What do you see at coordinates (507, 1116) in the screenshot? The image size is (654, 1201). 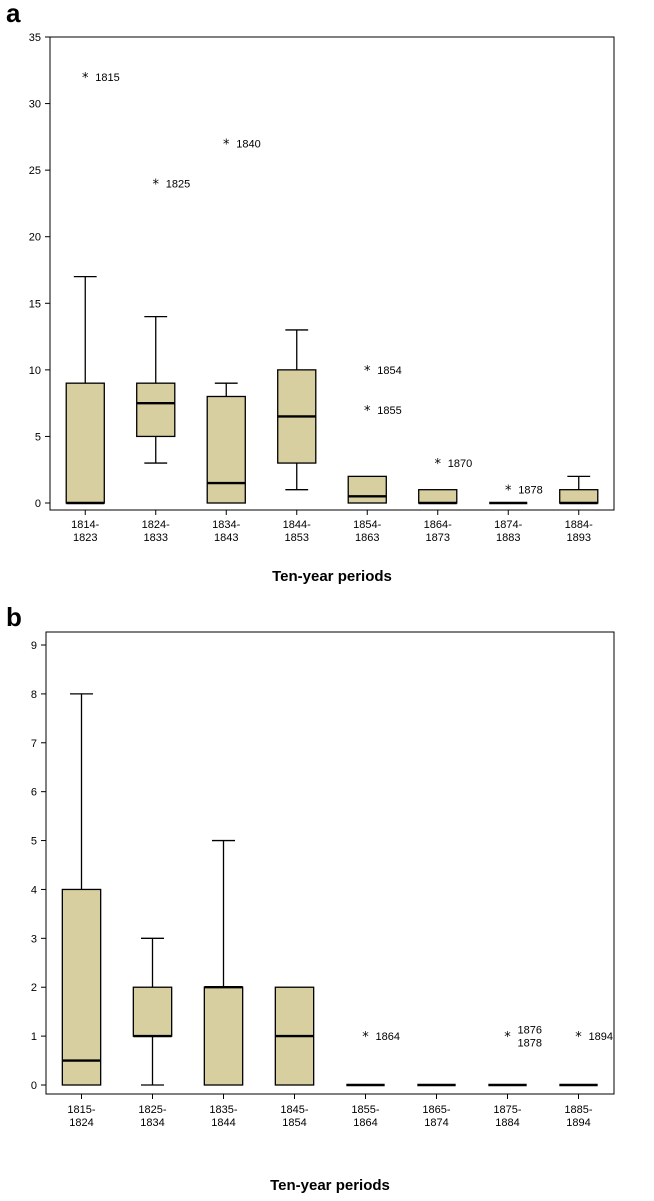 I see `category-label: 1875-1884` at bounding box center [507, 1116].